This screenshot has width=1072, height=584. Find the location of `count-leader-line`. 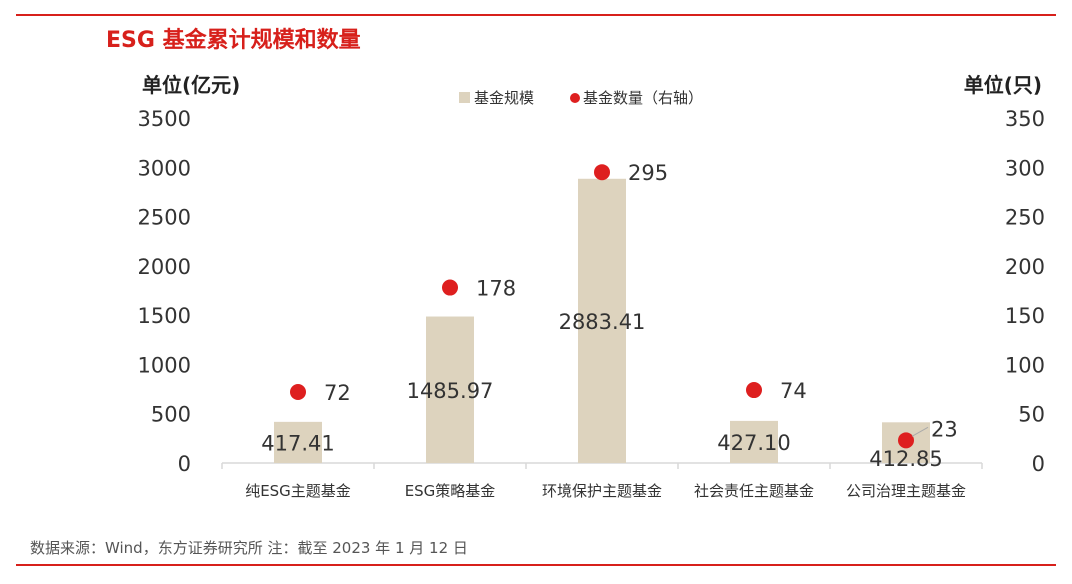

count-leader-line is located at coordinates (920, 431).